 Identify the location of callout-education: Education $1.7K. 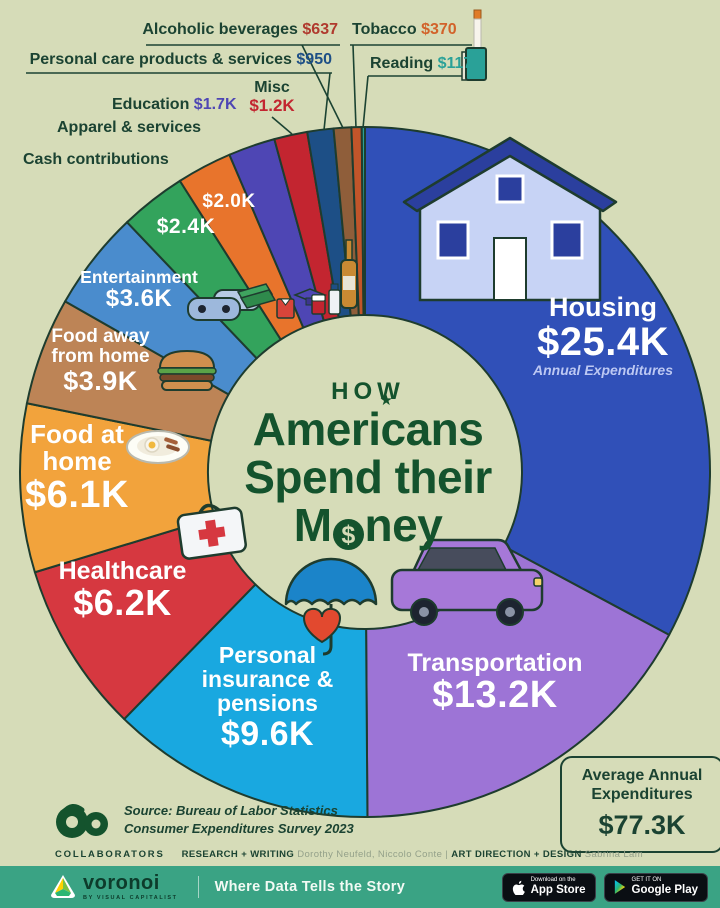
(174, 104).